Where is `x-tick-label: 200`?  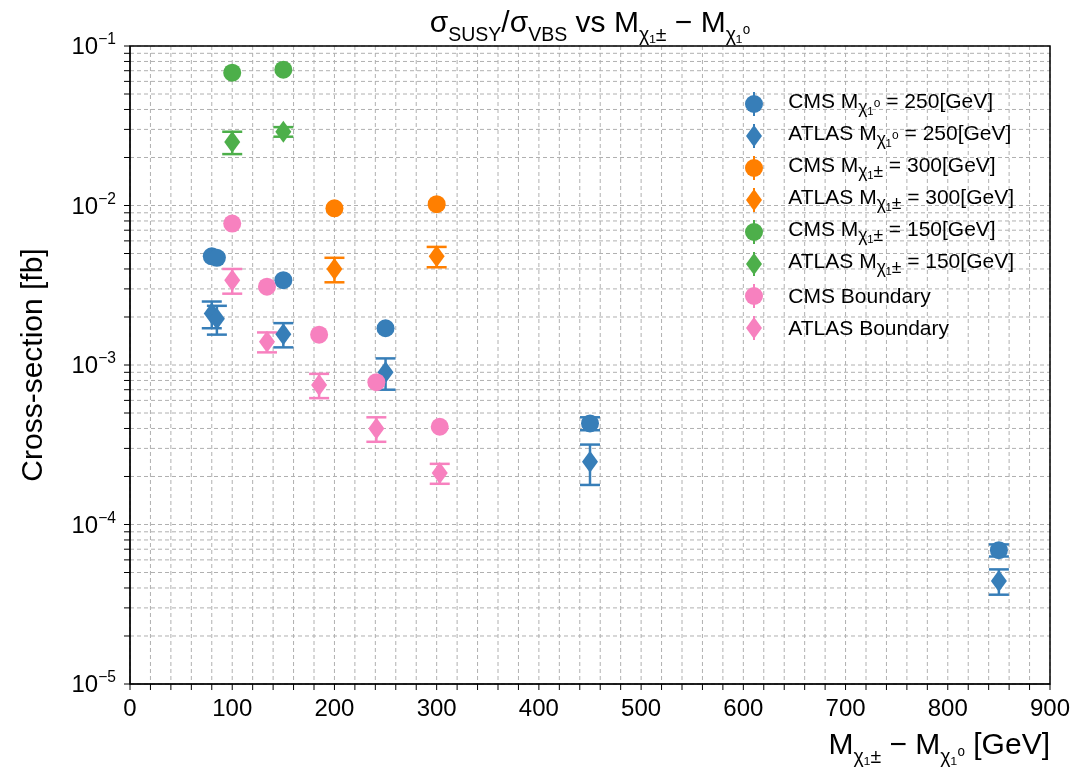 x-tick-label: 200 is located at coordinates (334, 707).